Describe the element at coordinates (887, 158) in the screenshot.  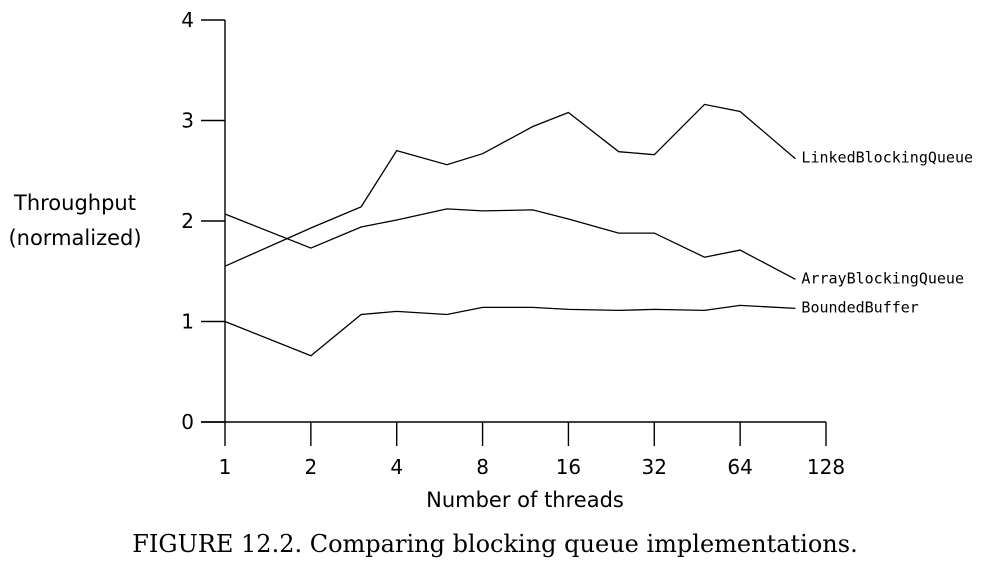
I see `series-label-linked-blocking-queue: LinkedBlockingQueue` at that location.